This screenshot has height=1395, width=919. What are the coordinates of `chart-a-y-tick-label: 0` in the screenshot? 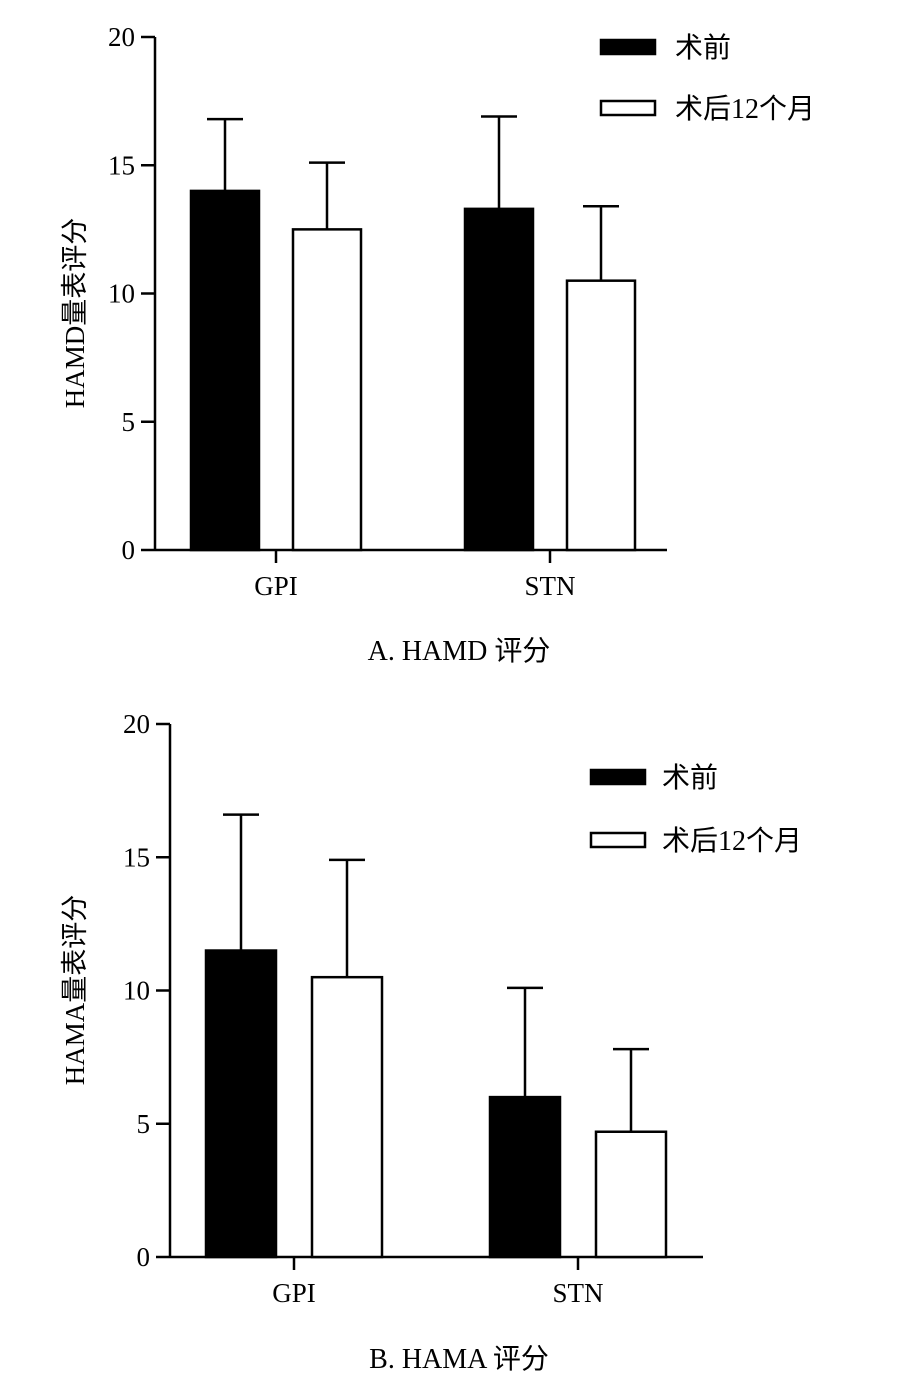 It's located at (129, 550).